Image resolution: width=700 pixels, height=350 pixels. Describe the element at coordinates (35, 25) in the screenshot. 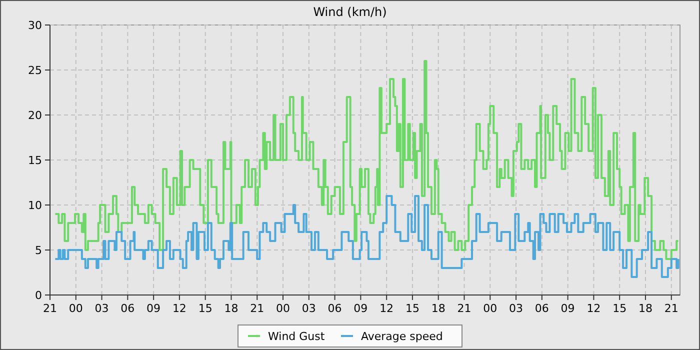

I see `y-tick-label: 30` at that location.